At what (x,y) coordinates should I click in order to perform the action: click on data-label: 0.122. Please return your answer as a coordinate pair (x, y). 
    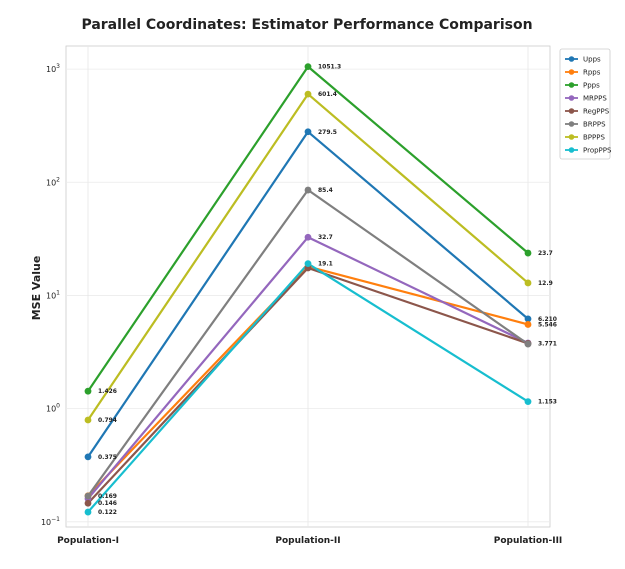
    Looking at the image, I should click on (107, 512).